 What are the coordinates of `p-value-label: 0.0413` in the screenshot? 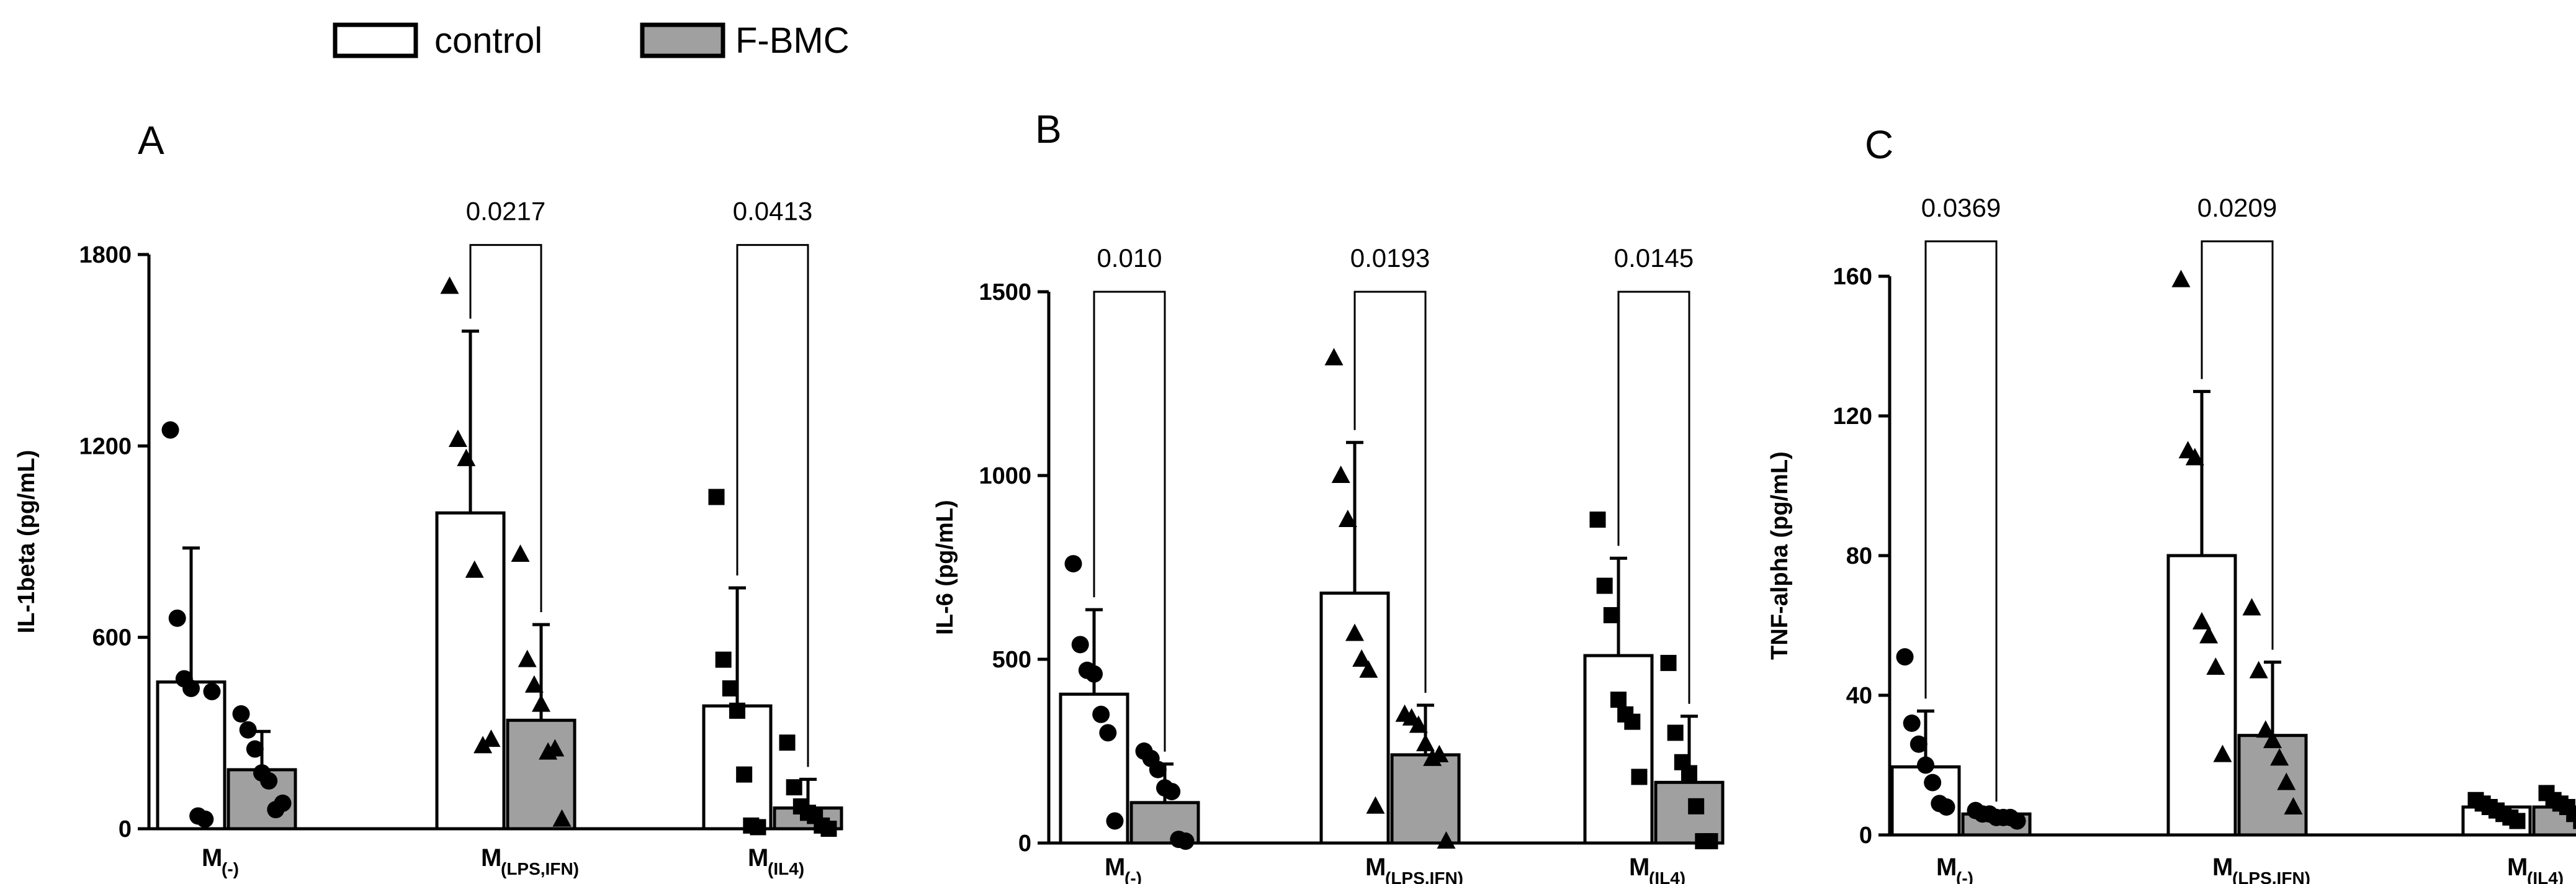 It's located at (772, 211).